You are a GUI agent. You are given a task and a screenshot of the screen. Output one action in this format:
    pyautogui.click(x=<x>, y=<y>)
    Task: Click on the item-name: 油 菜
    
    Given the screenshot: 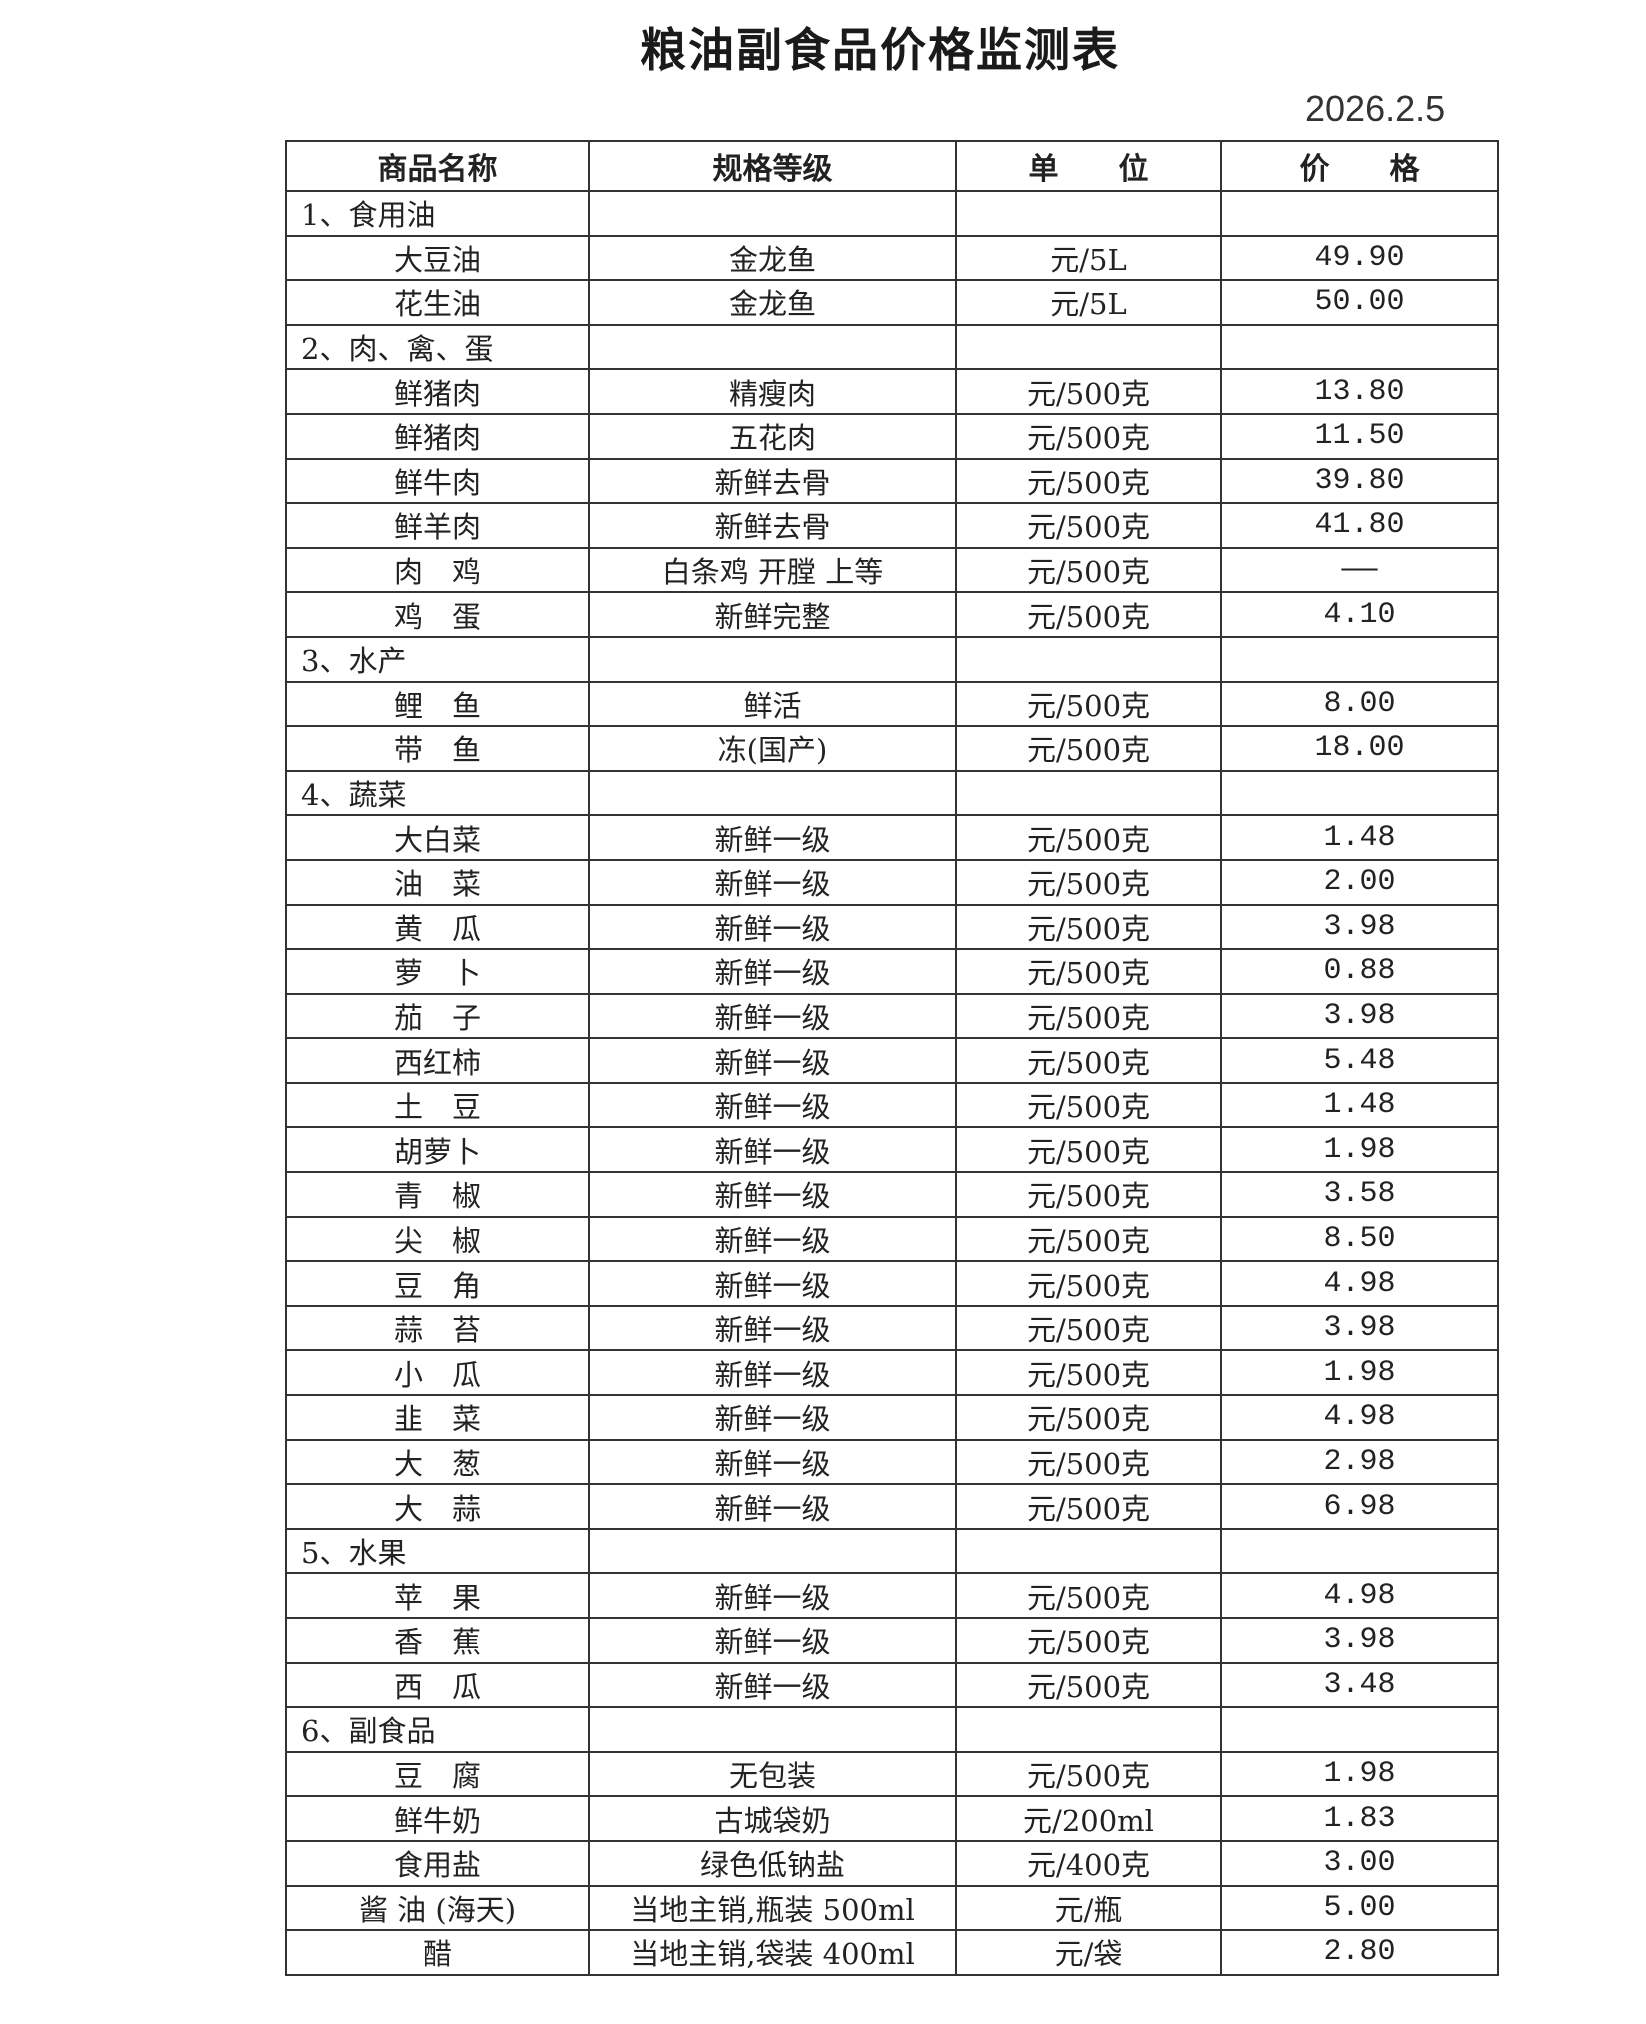 What is the action you would take?
    pyautogui.click(x=437, y=882)
    